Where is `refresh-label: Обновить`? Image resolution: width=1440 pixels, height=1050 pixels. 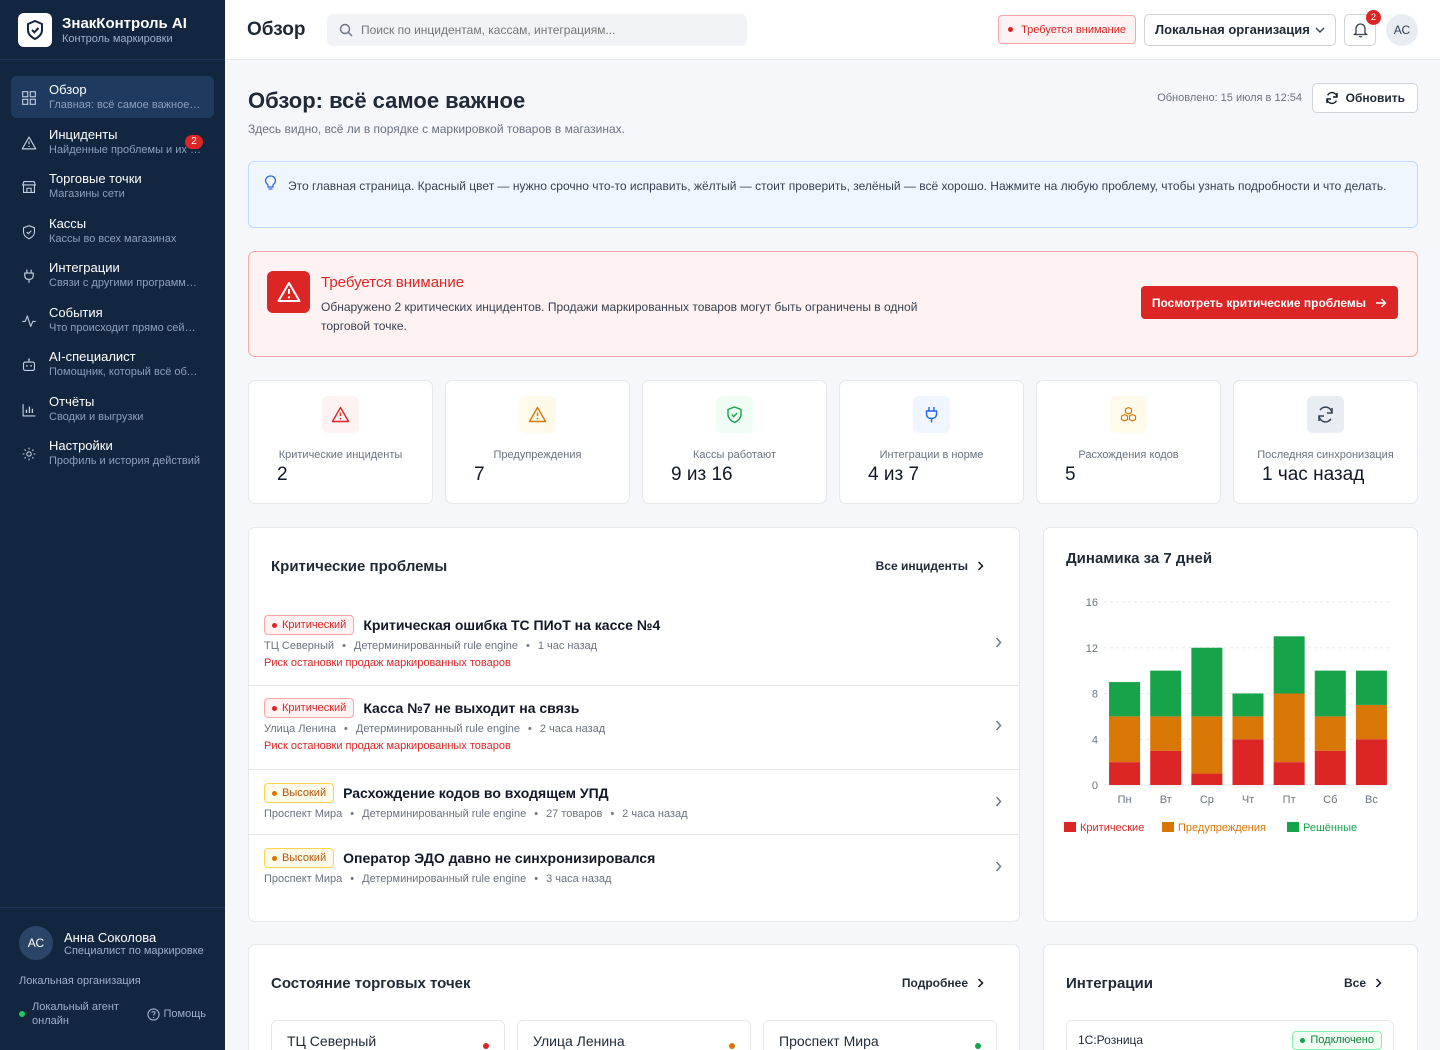
refresh-label: Обновить is located at coordinates (1375, 98).